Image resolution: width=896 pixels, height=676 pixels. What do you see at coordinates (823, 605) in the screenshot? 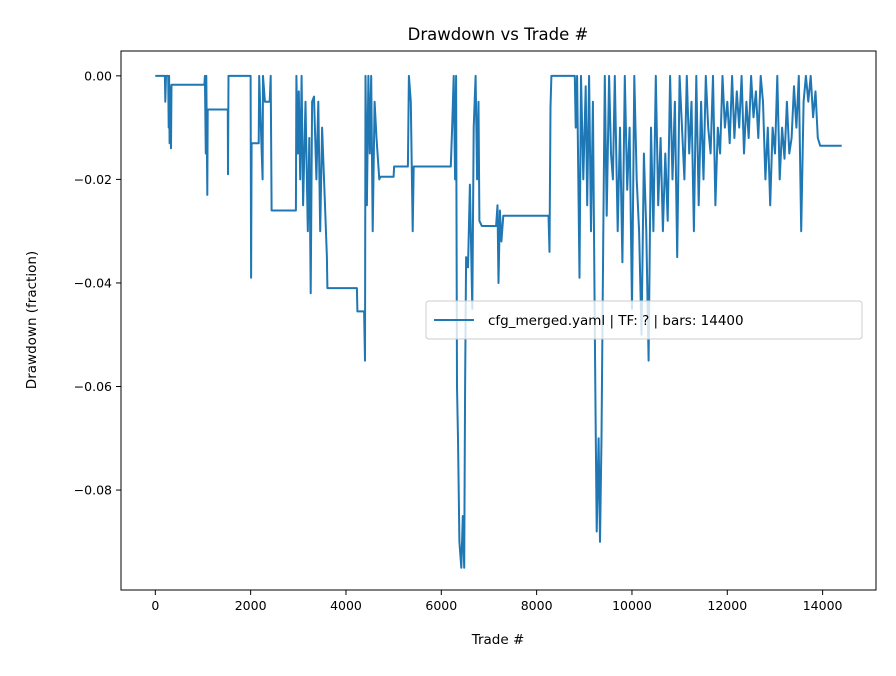
I see `x-tick-label: 14000` at bounding box center [823, 605].